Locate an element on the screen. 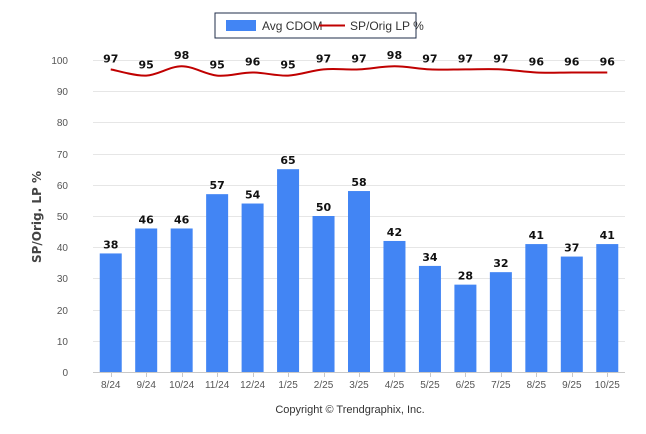  y-axis-ticks: 0 10 20 30 40 50 60 70 80 90 100 is located at coordinates (59, 217).